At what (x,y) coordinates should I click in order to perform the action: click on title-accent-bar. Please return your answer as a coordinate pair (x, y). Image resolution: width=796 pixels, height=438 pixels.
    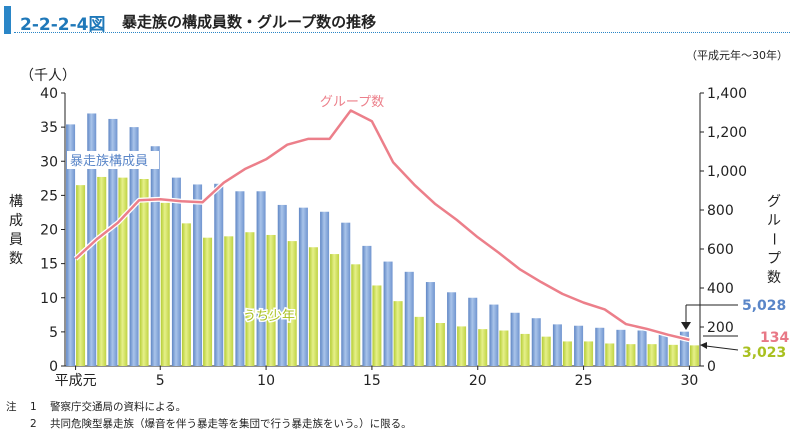
    Looking at the image, I should click on (7, 20).